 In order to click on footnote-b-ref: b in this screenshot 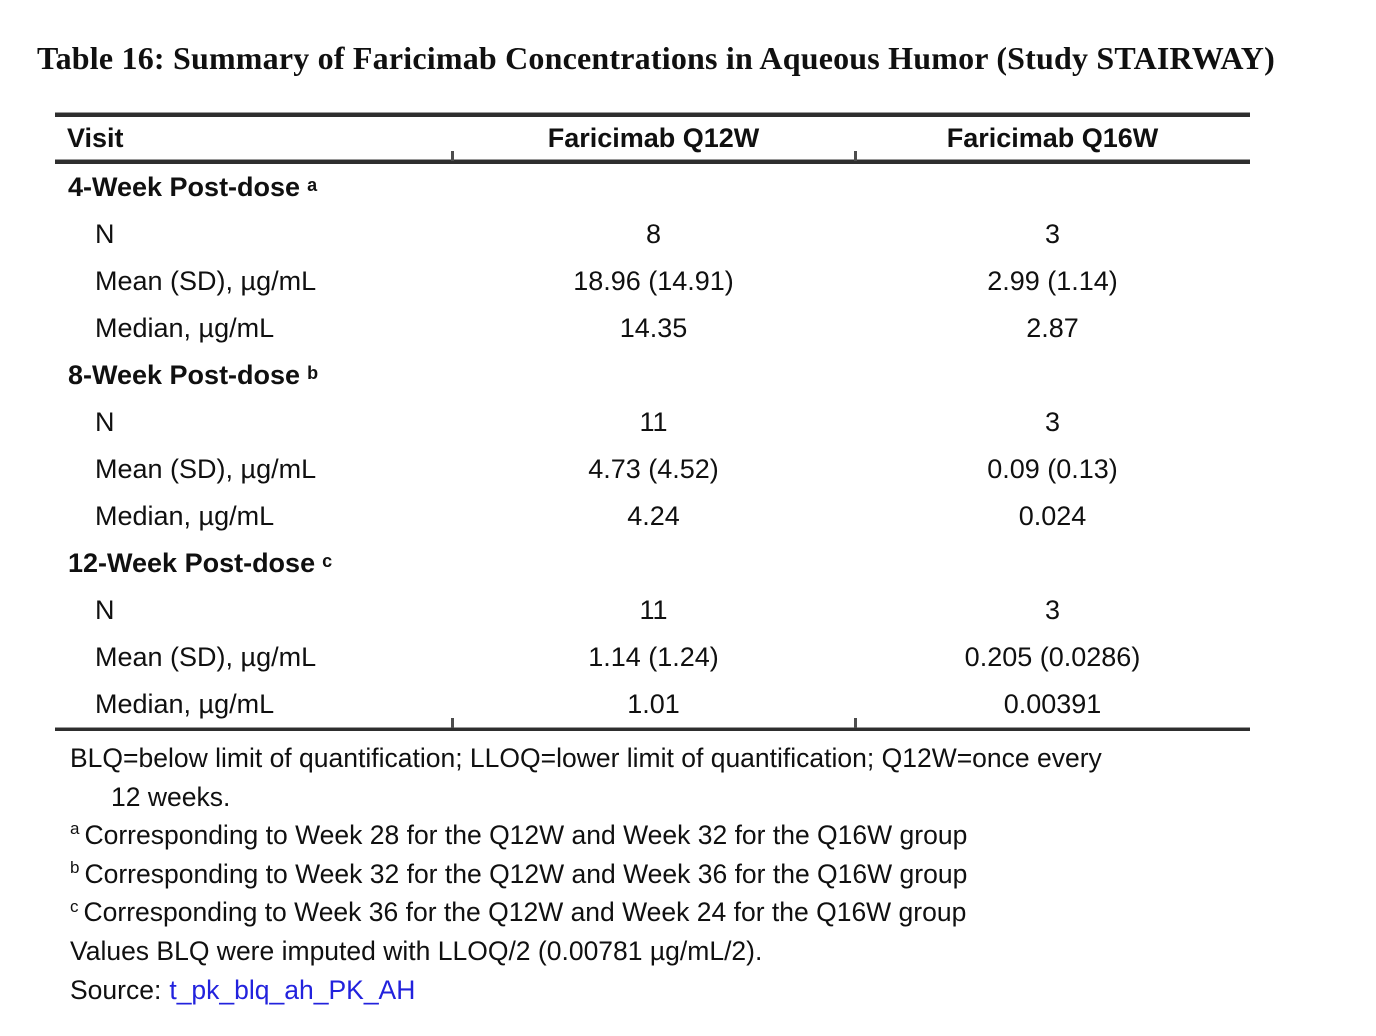, I will do `click(75, 867)`.